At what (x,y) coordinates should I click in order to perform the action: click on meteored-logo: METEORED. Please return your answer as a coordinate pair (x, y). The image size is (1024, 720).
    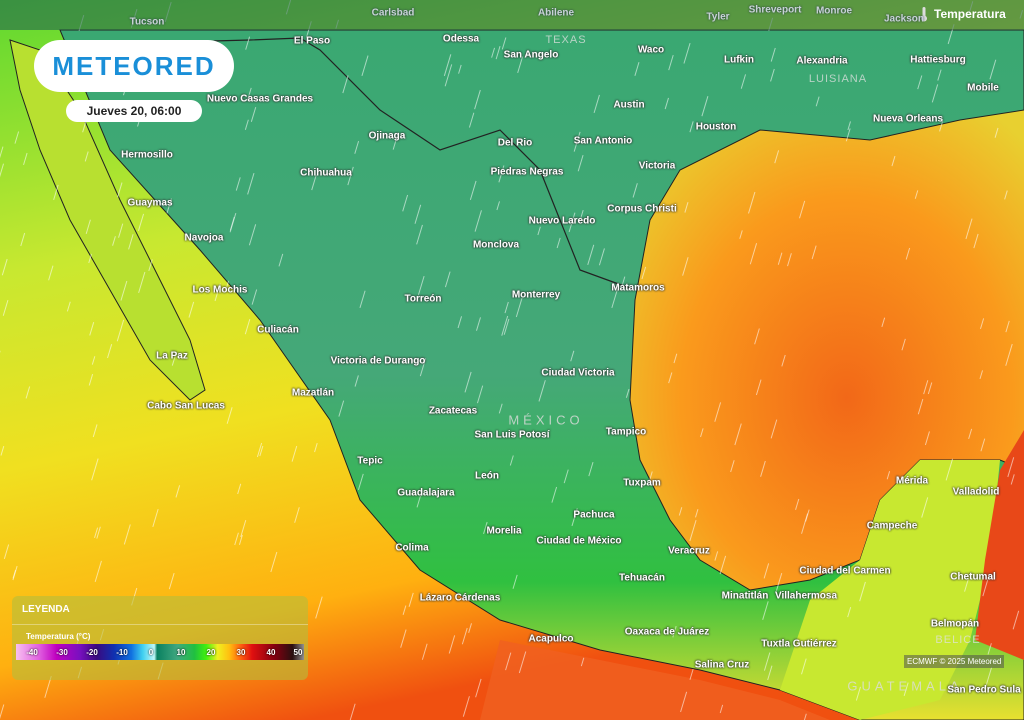
    Looking at the image, I should click on (134, 66).